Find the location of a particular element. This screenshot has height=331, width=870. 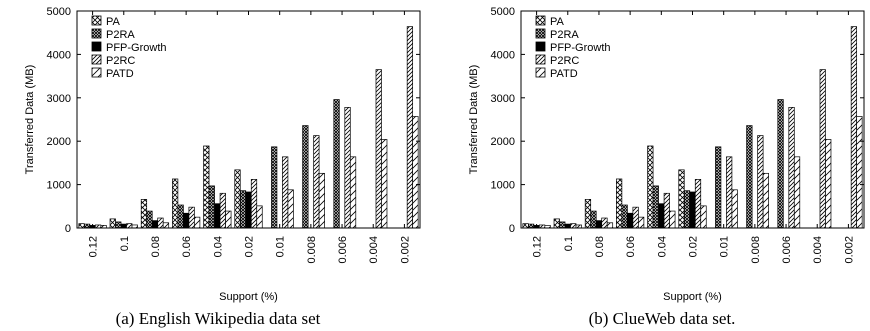

chart-a-xtick-label-5: 0.02 is located at coordinates (250, 246).